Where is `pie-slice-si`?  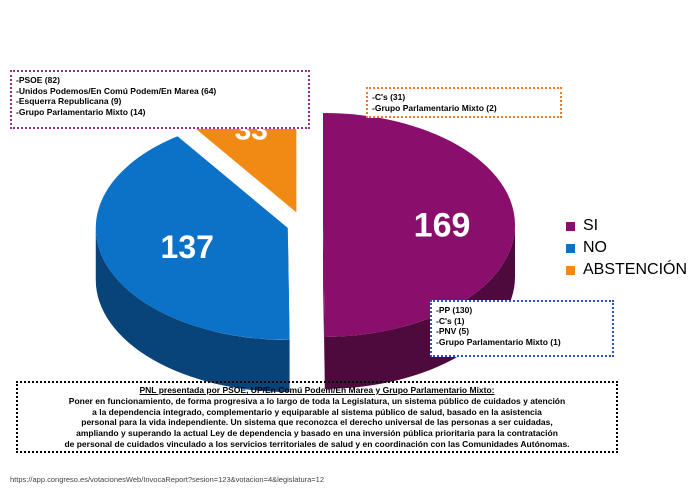 pie-slice-si is located at coordinates (419, 224).